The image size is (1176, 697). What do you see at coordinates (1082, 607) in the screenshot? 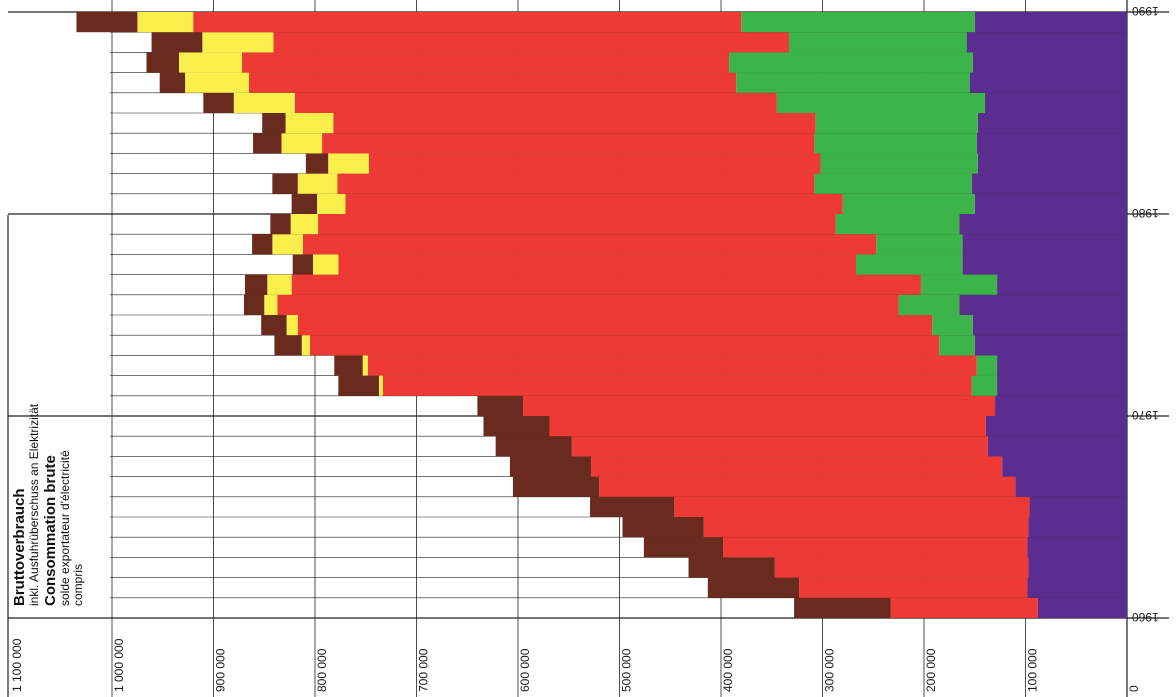
I see `bar-segment-purple-1960` at bounding box center [1082, 607].